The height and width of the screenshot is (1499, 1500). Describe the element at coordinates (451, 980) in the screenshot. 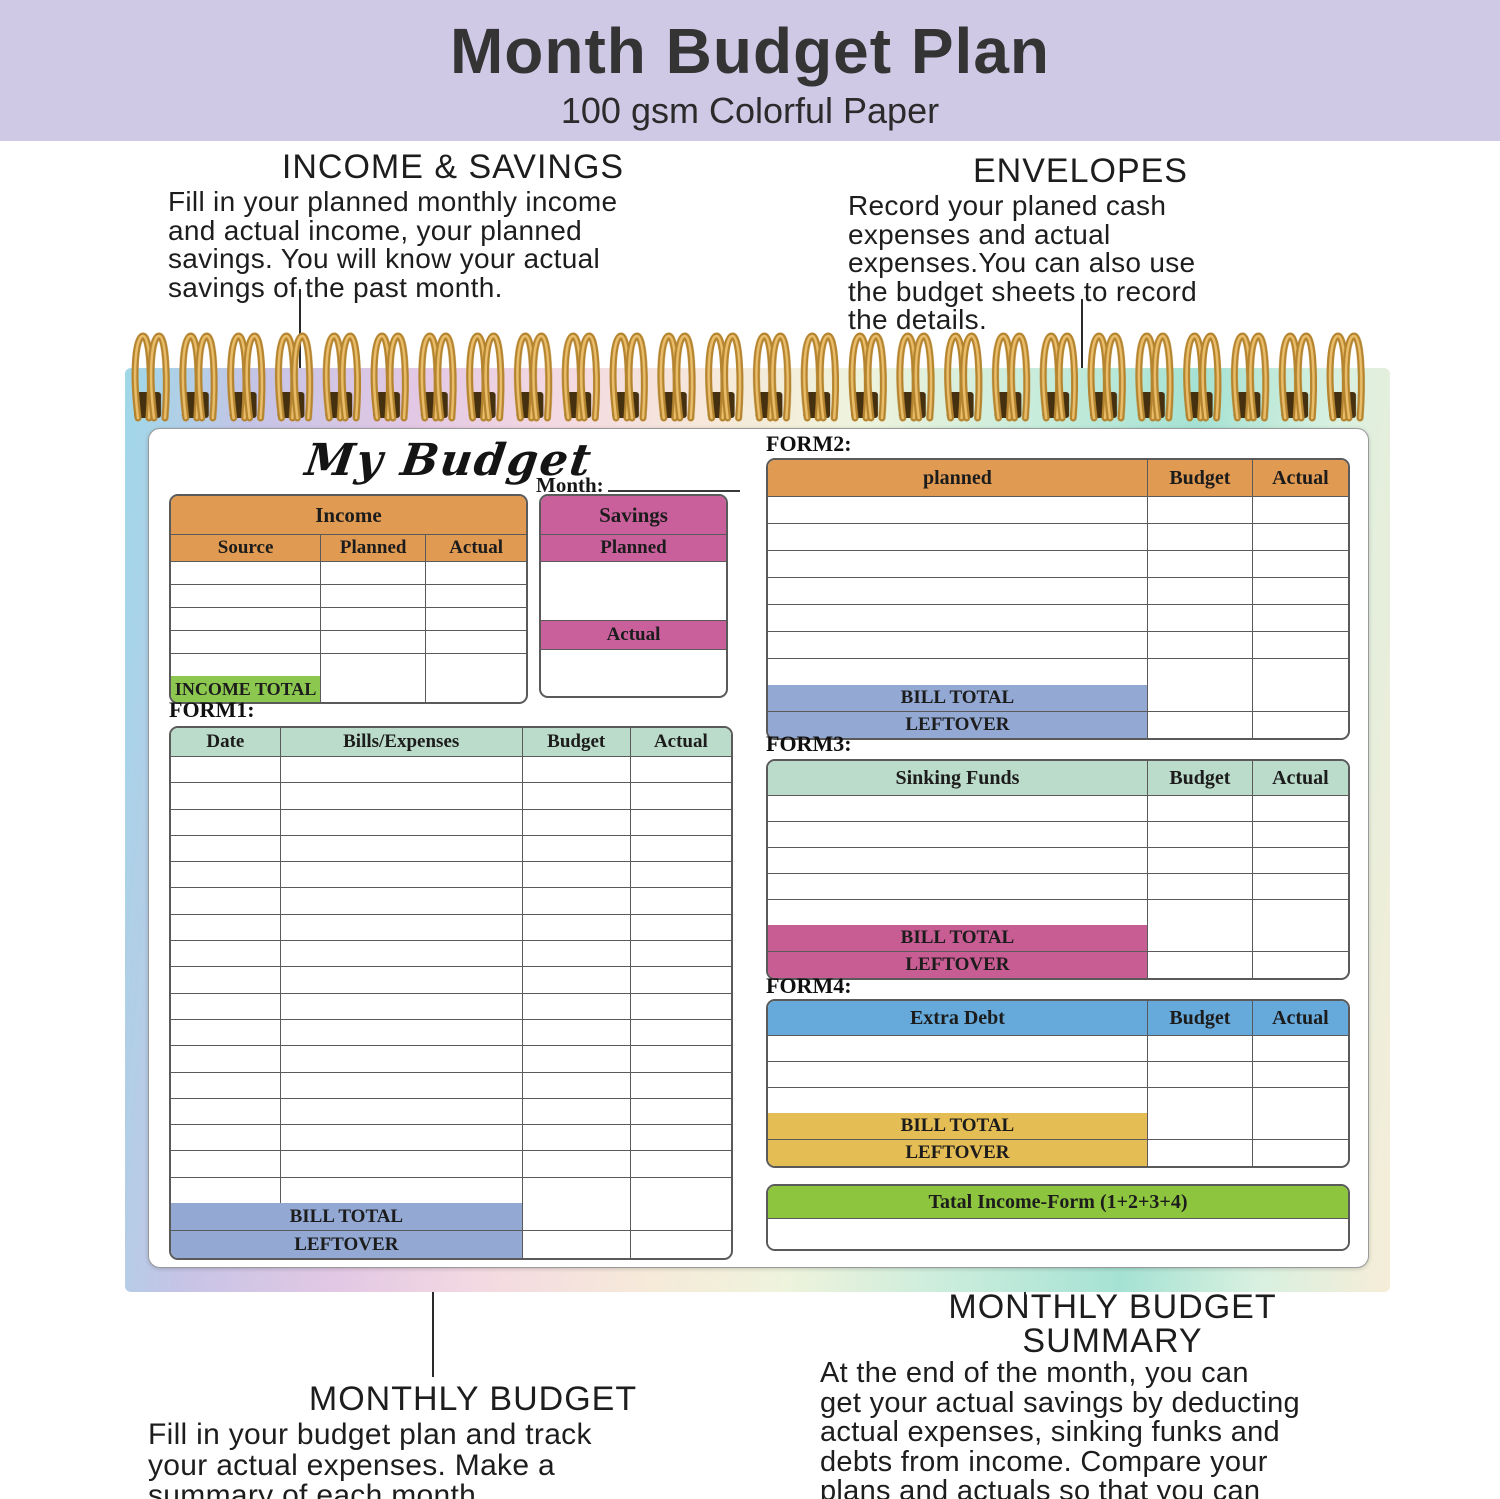

I see `form1-body` at that location.